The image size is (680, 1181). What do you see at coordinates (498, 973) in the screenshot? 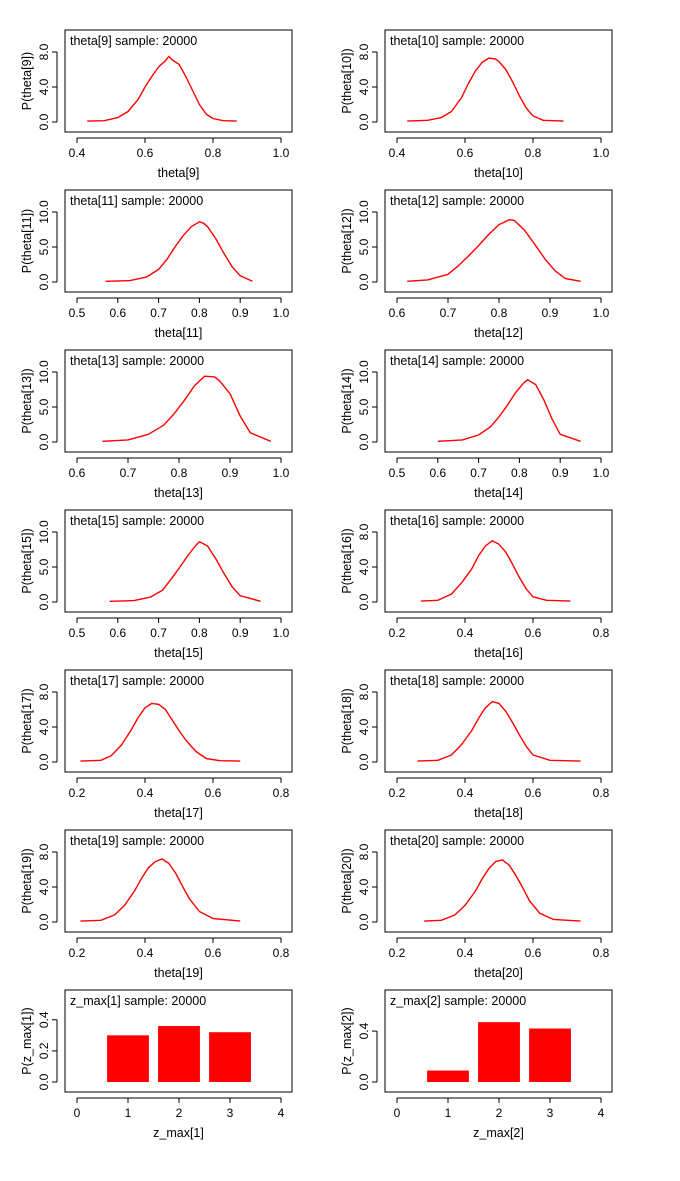
I see `x-axis-label: theta[20]` at bounding box center [498, 973].